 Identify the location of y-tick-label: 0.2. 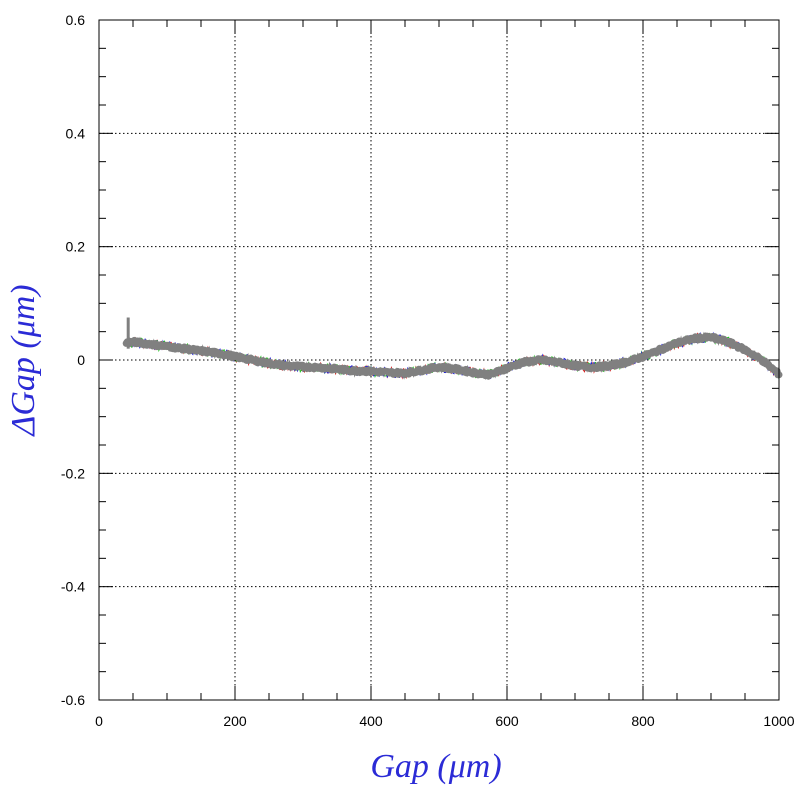
(76, 247).